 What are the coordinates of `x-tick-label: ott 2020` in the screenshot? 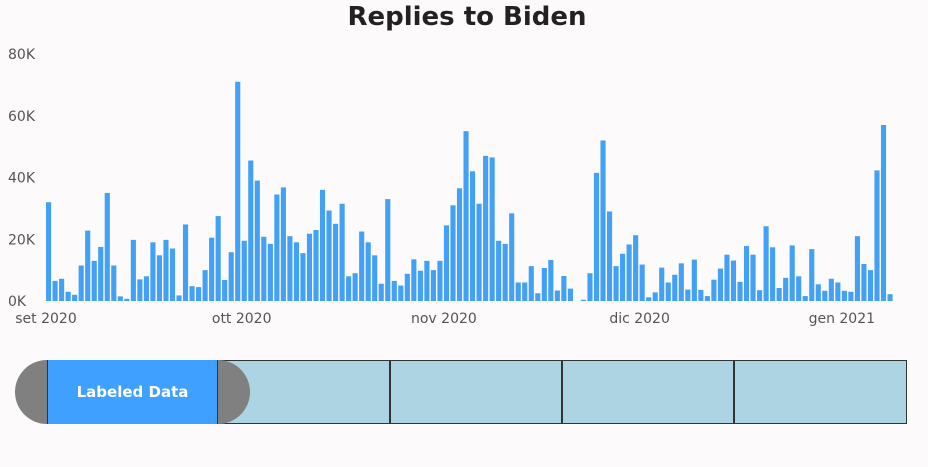 It's located at (242, 319).